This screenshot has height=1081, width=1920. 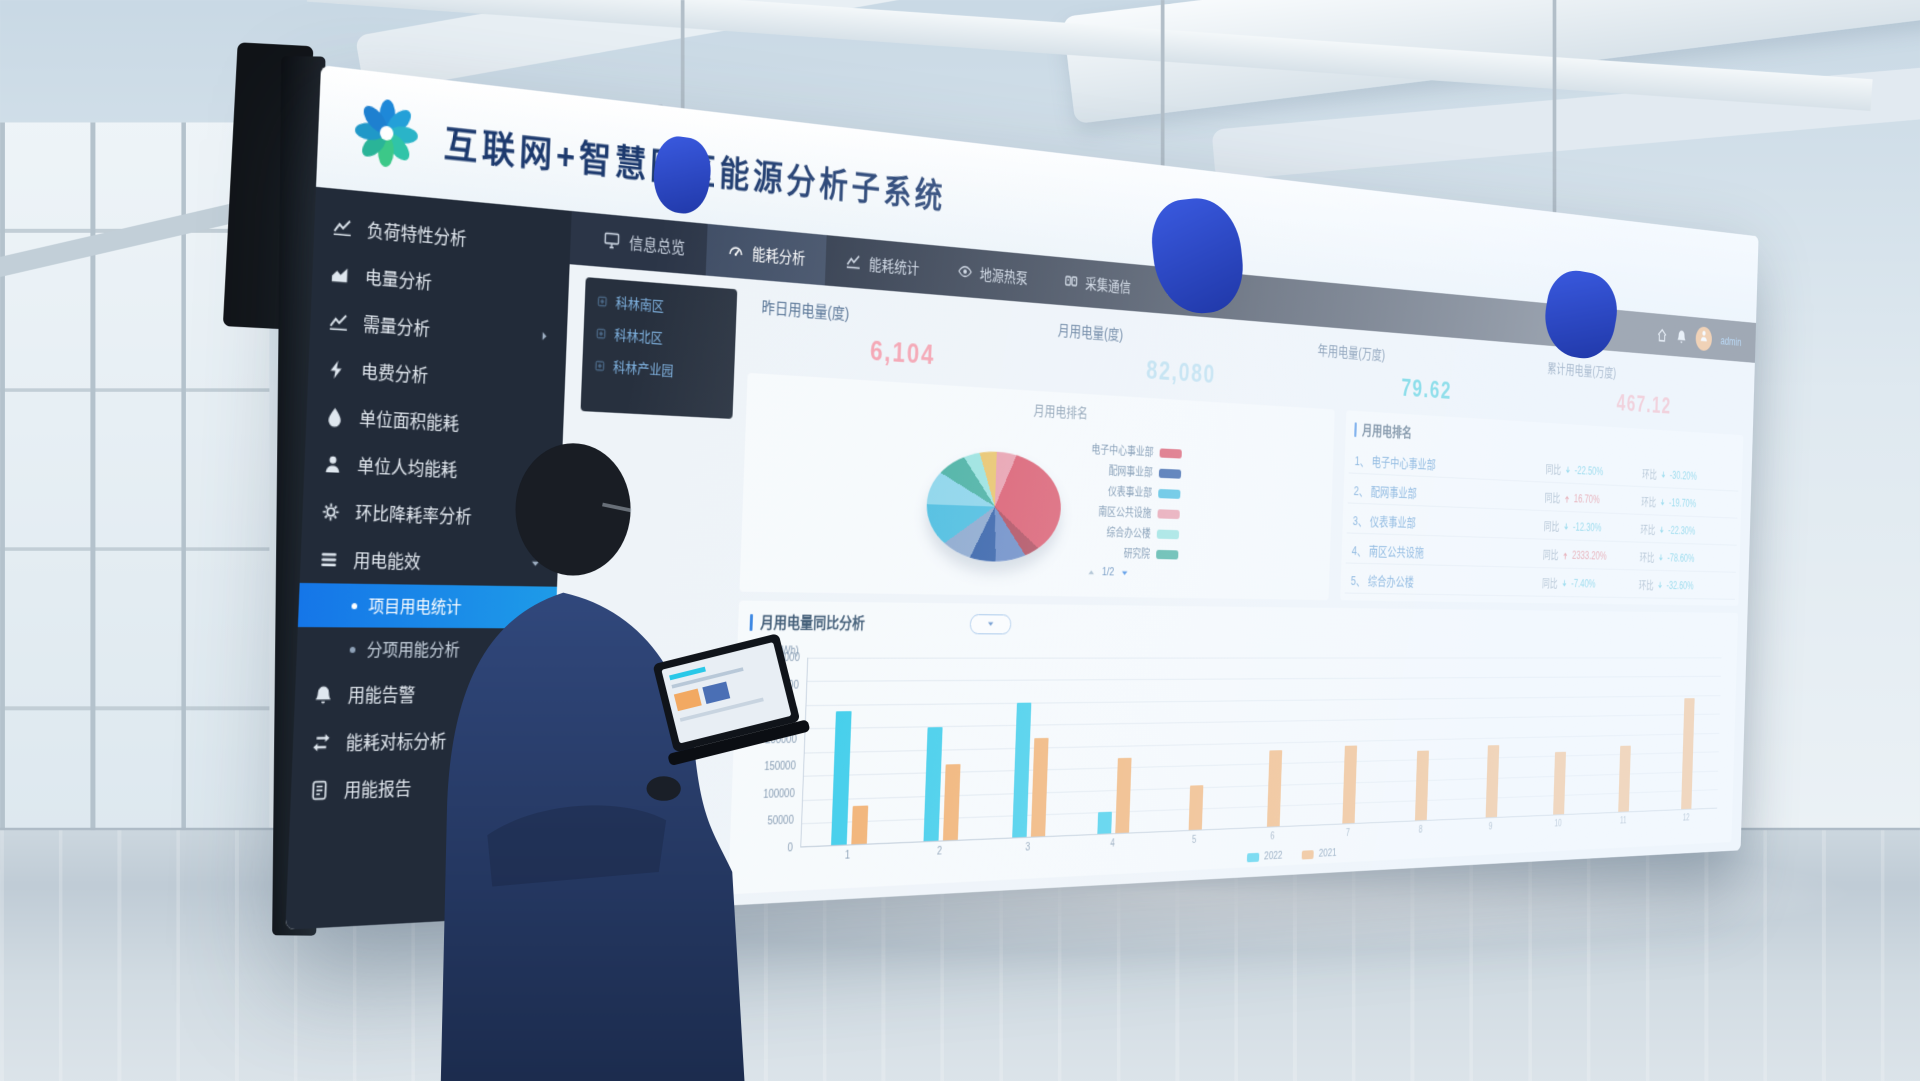 What do you see at coordinates (894, 266) in the screenshot?
I see `tab-label: 能耗统计` at bounding box center [894, 266].